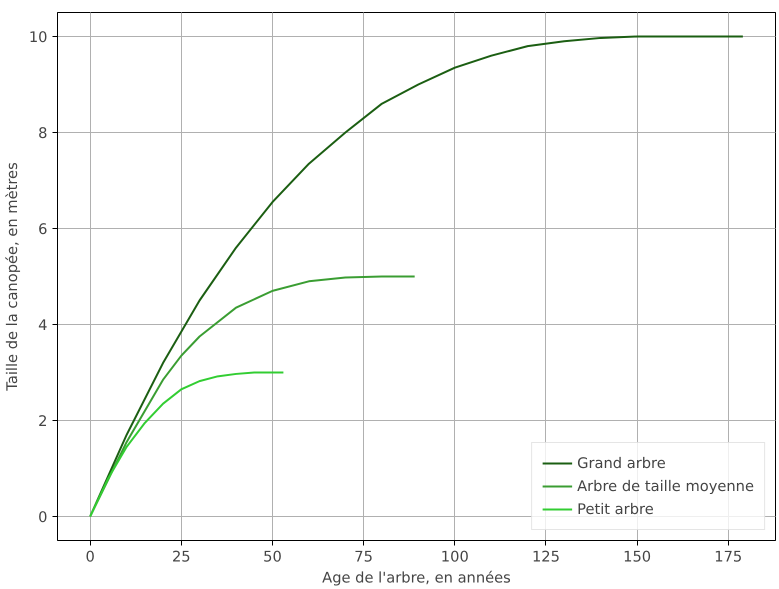 The height and width of the screenshot is (589, 779). Describe the element at coordinates (38, 37) in the screenshot. I see `y-tick-label: 10` at that location.